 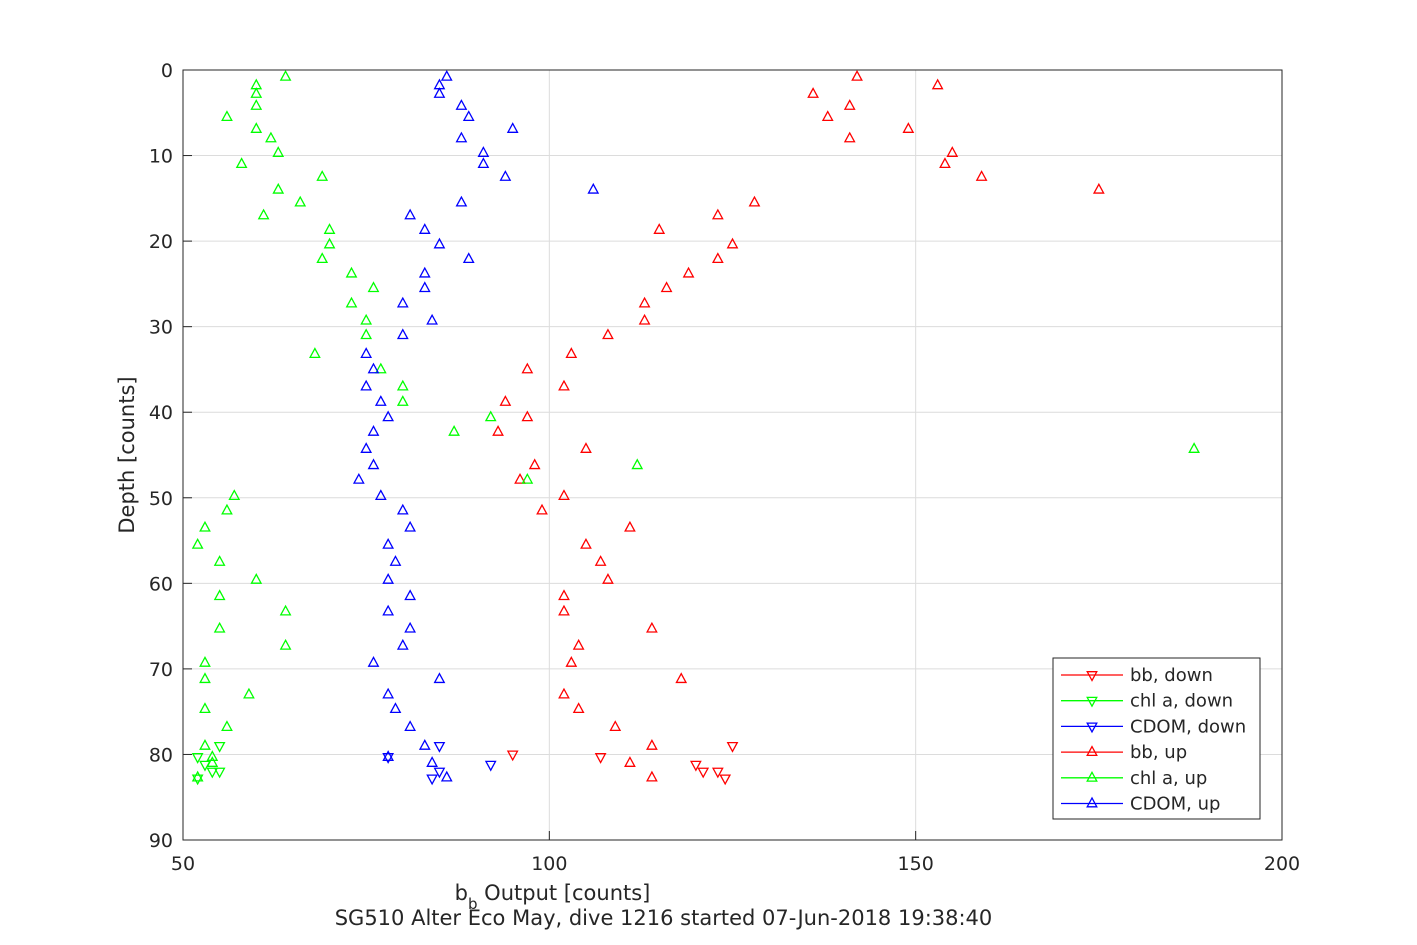 What do you see at coordinates (1171, 675) in the screenshot?
I see `legend-label: bb, down` at bounding box center [1171, 675].